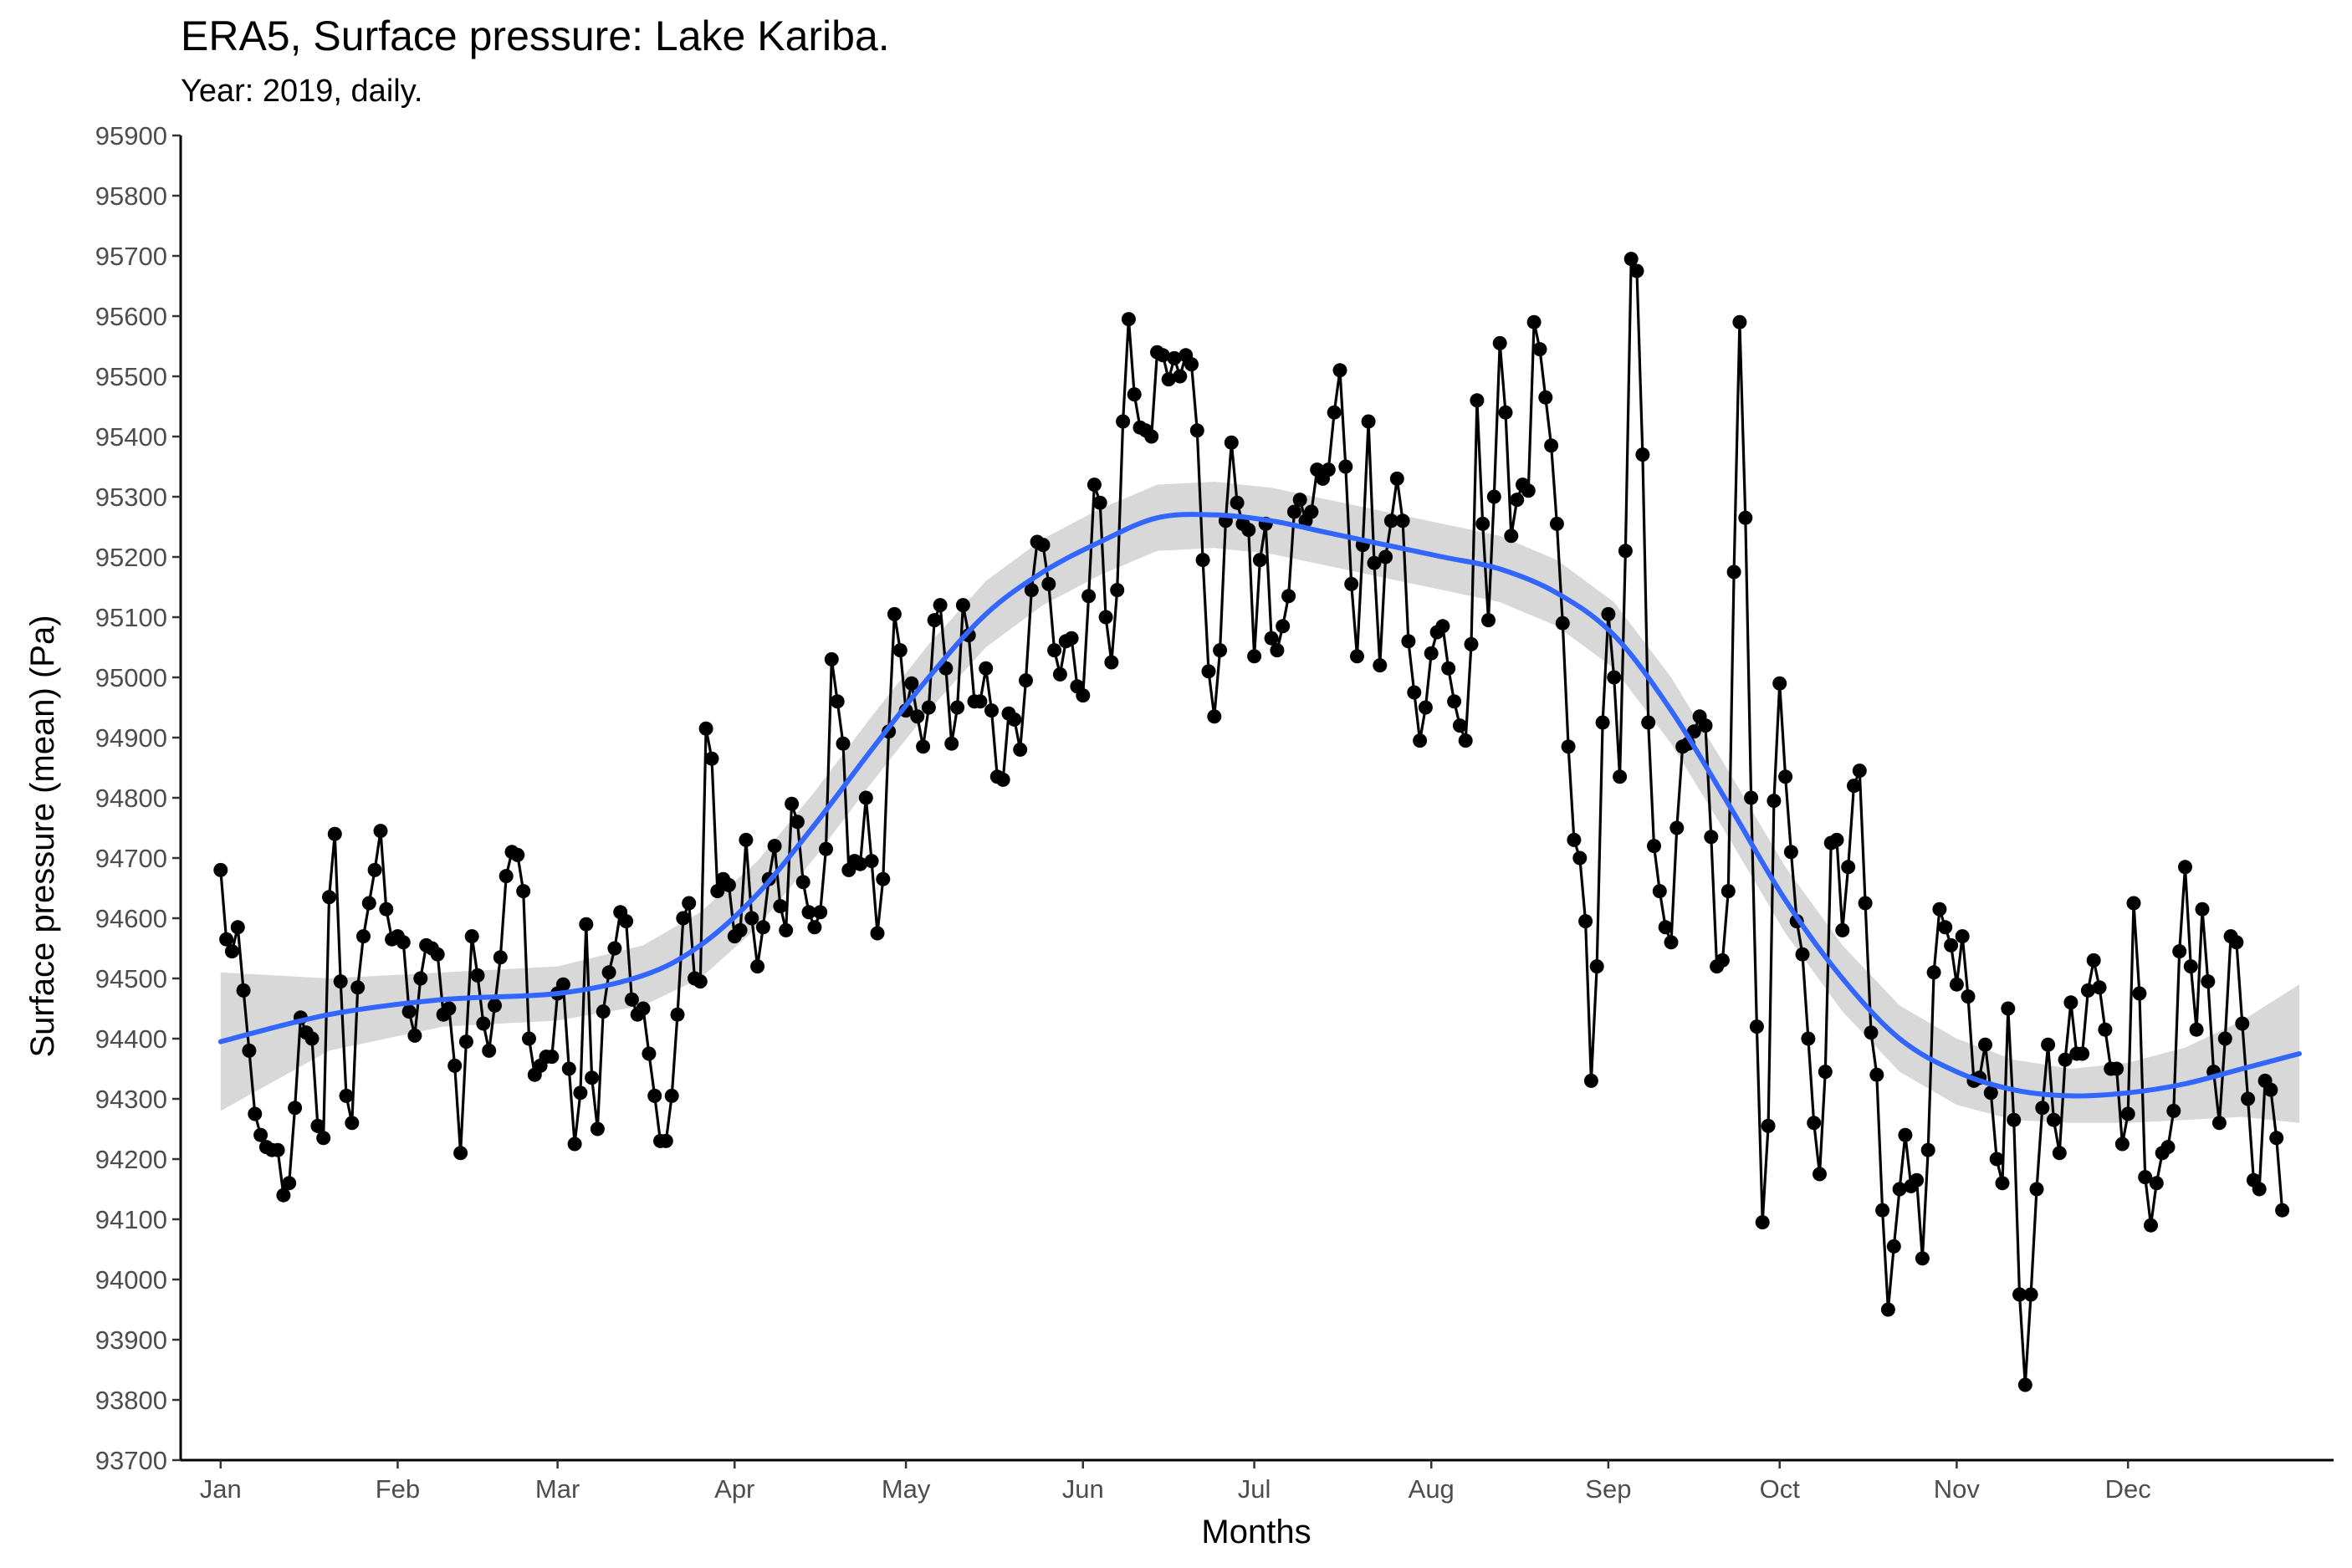  Describe the element at coordinates (1083, 1489) in the screenshot. I see `x-tick-label: Jun` at that location.